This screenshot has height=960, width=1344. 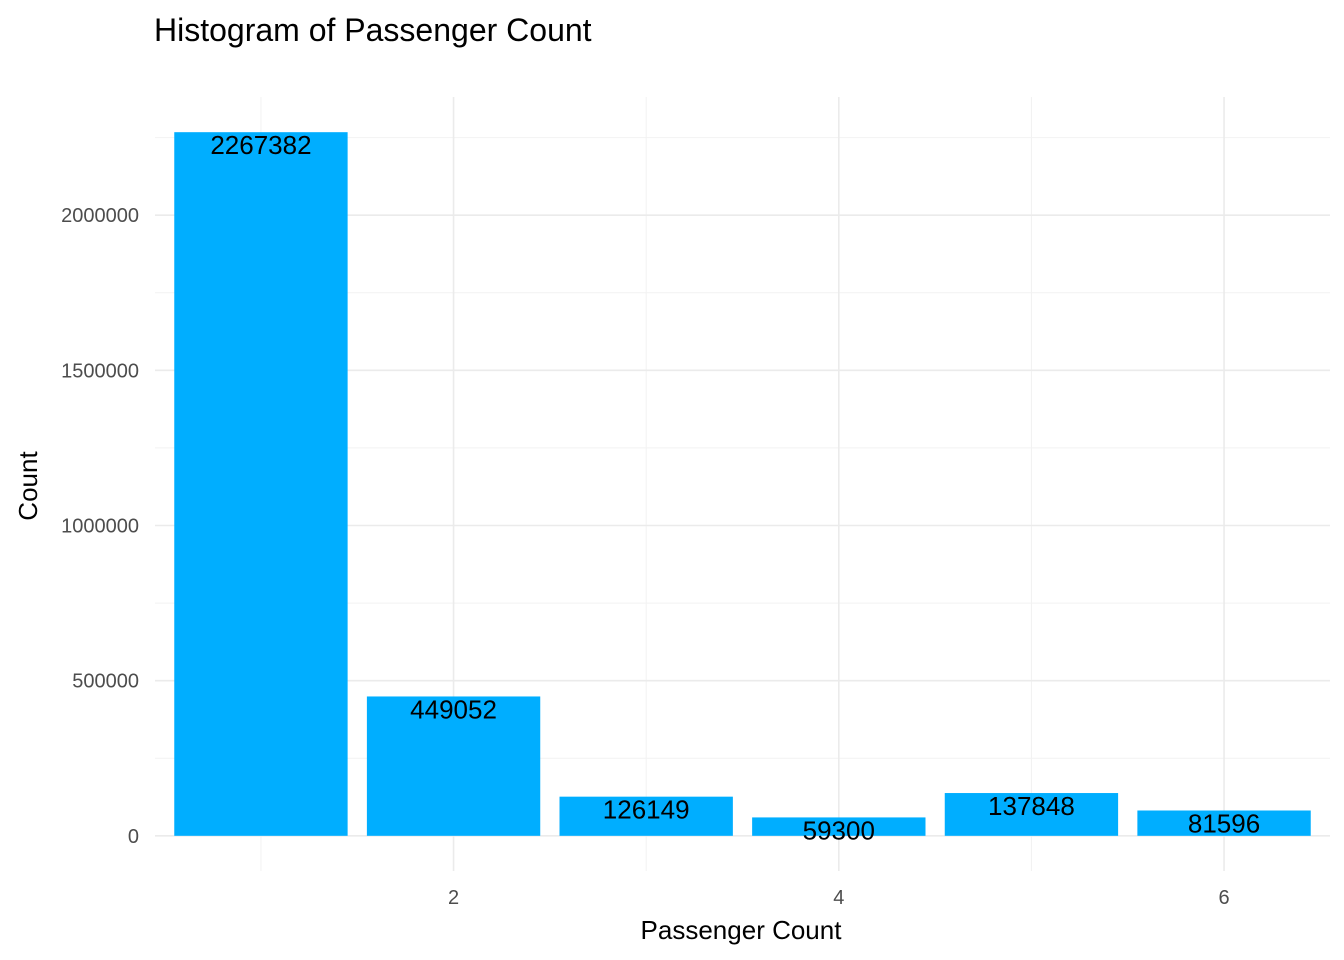 I want to click on bar-label-6: 81596, so click(x=1224, y=823).